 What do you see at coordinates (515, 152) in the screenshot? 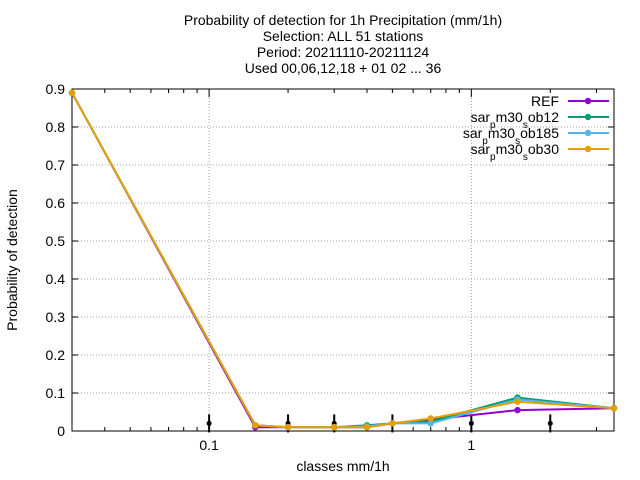
I see `legend-label: sarpm30sob30` at bounding box center [515, 152].